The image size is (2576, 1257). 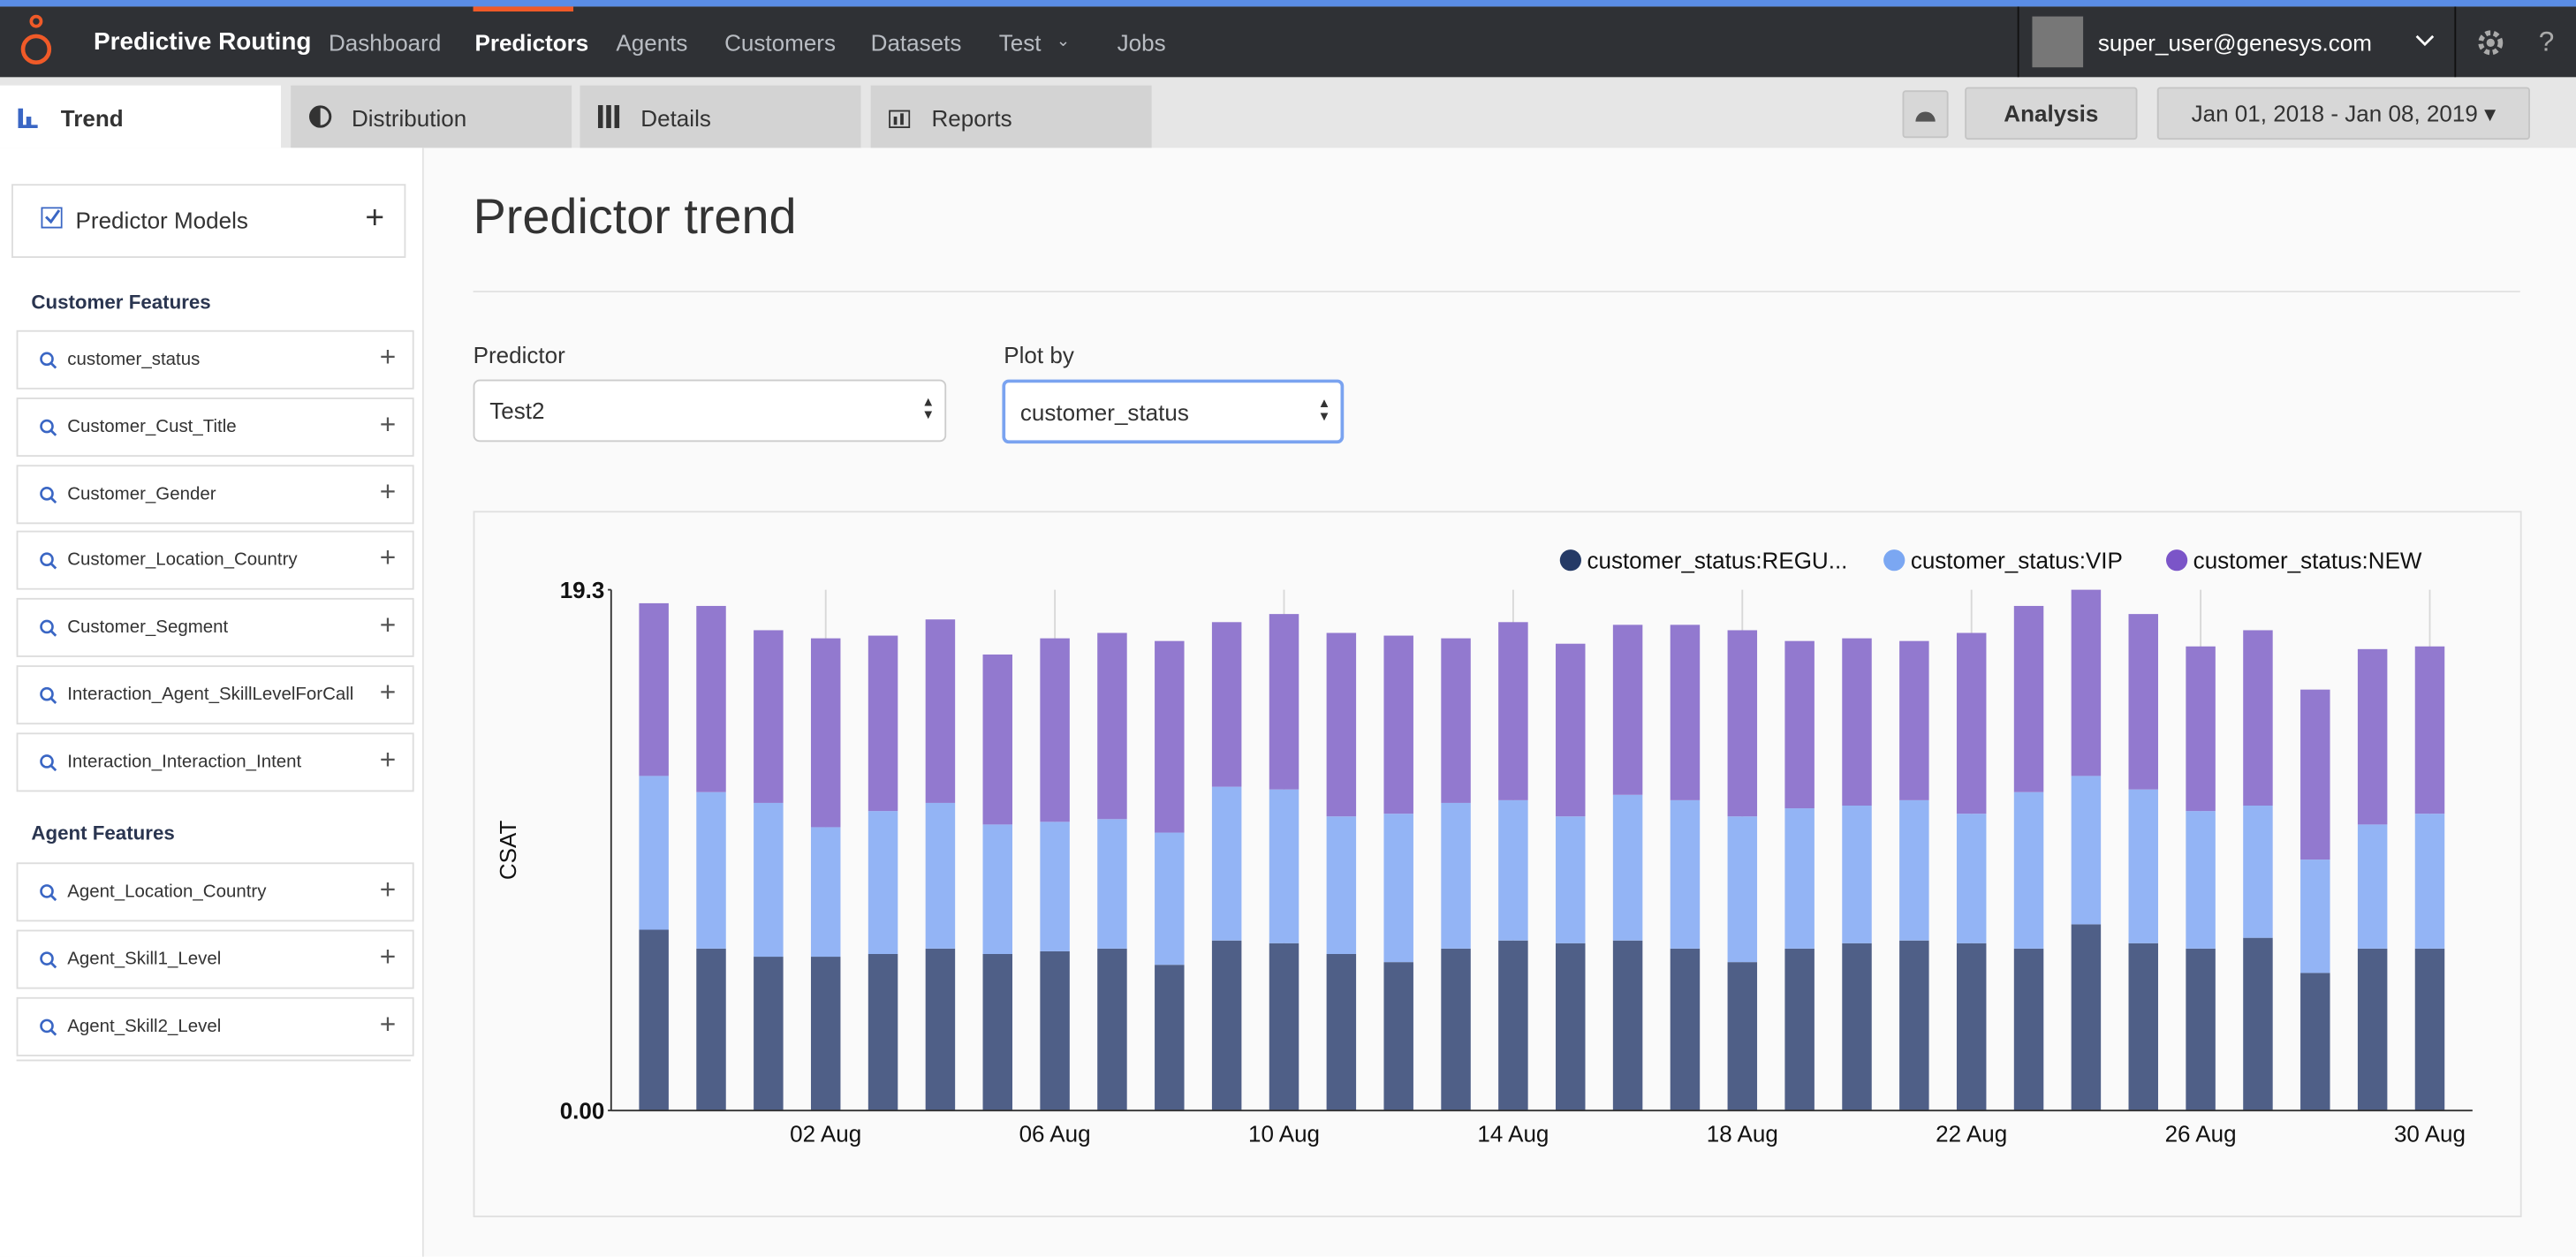 What do you see at coordinates (36, 39) in the screenshot?
I see `logo` at bounding box center [36, 39].